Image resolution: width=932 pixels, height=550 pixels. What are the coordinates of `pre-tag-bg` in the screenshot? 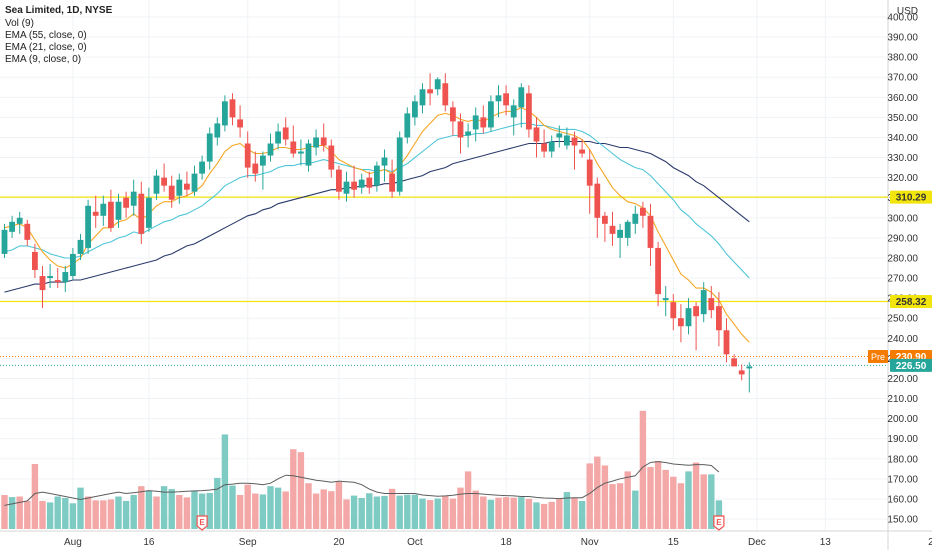 It's located at (878, 357).